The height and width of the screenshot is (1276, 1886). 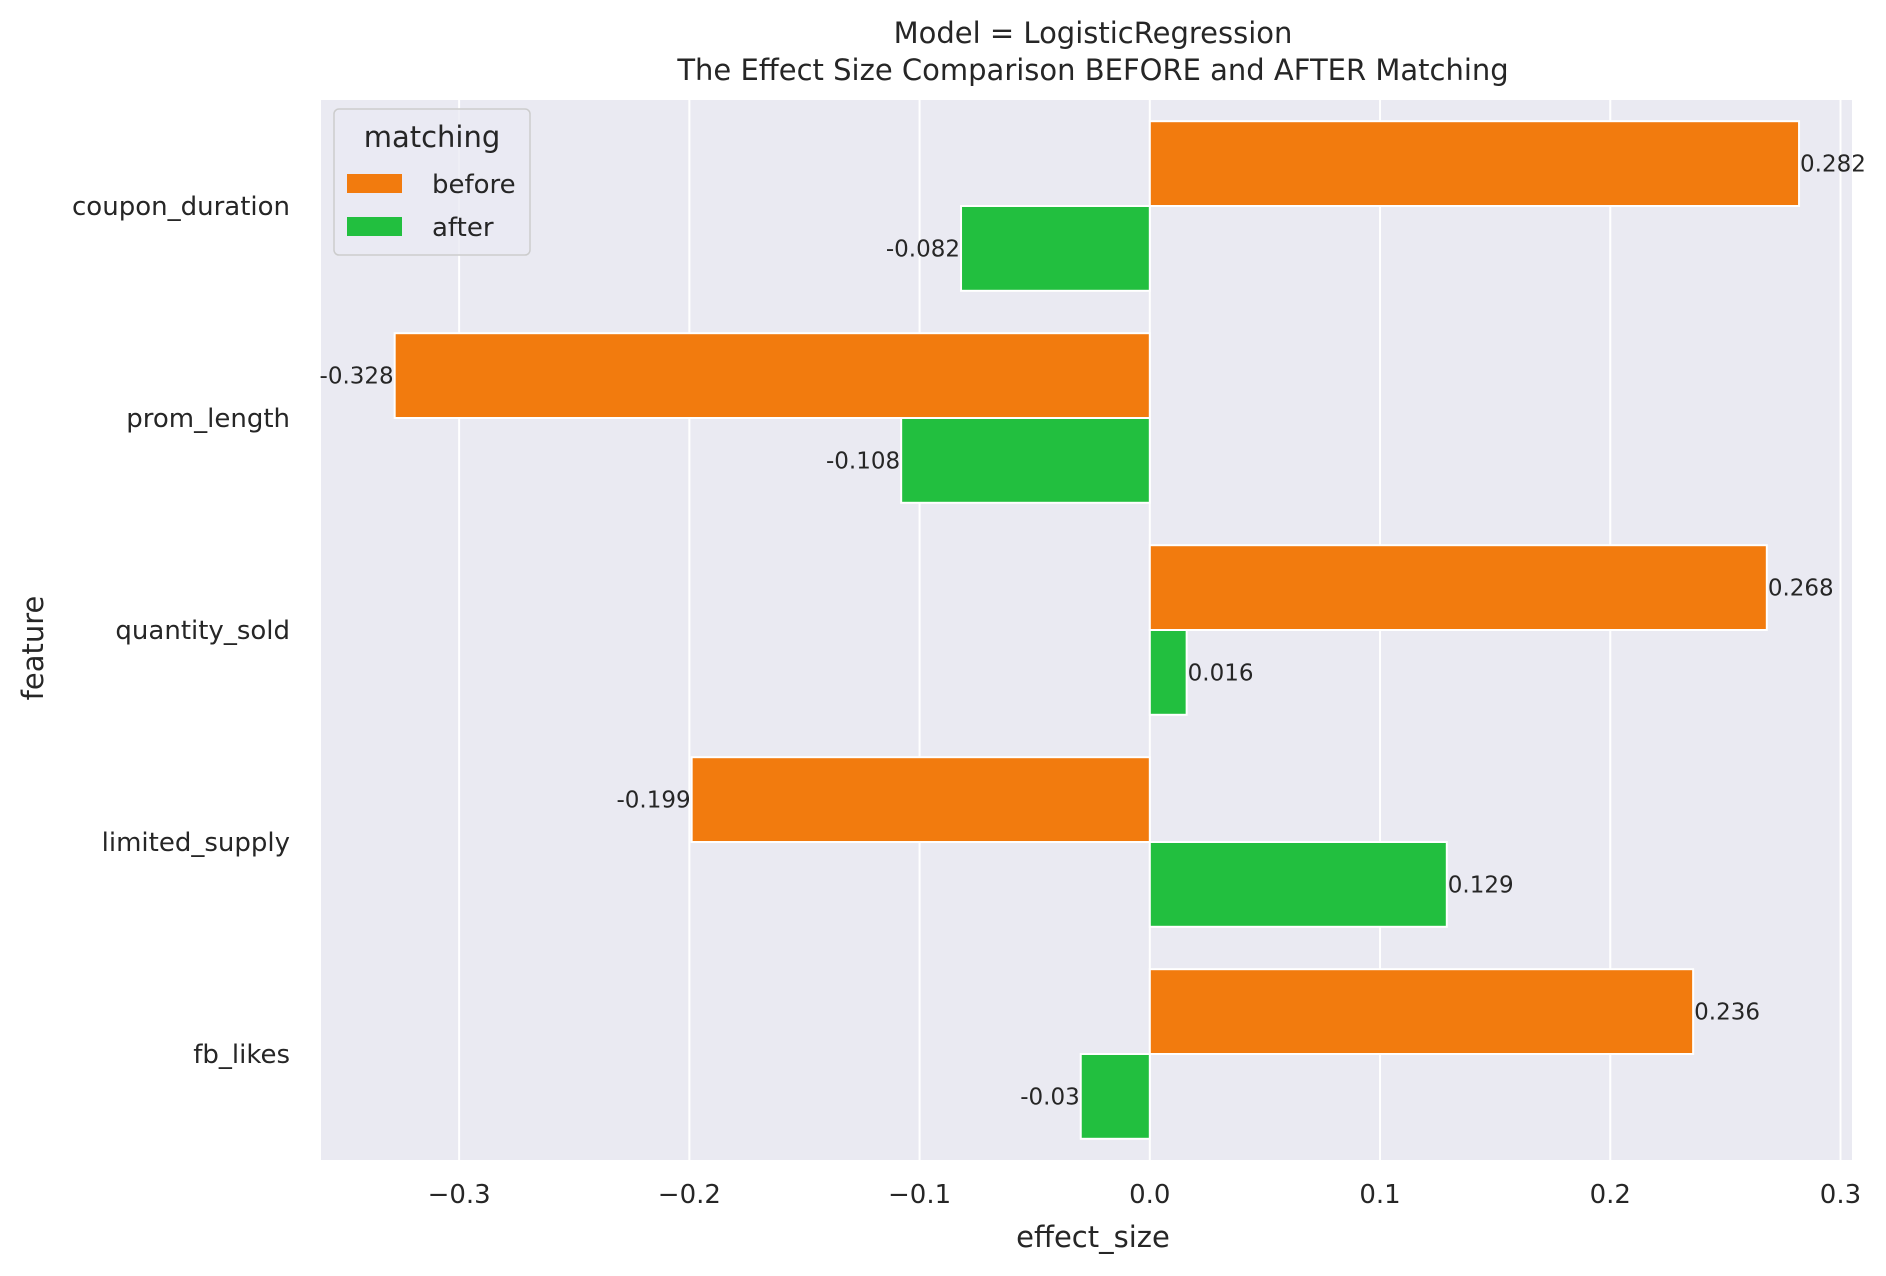 I want to click on y-tick-label: prom_length, so click(x=208, y=419).